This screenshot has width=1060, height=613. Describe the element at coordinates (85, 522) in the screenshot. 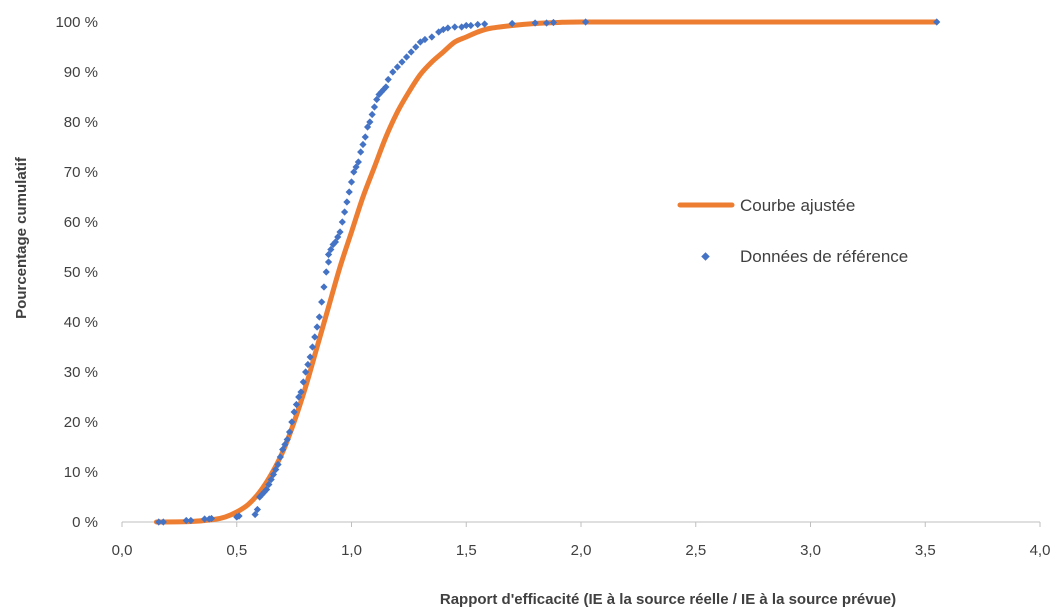

I see `y-tick-label: 0 %` at that location.